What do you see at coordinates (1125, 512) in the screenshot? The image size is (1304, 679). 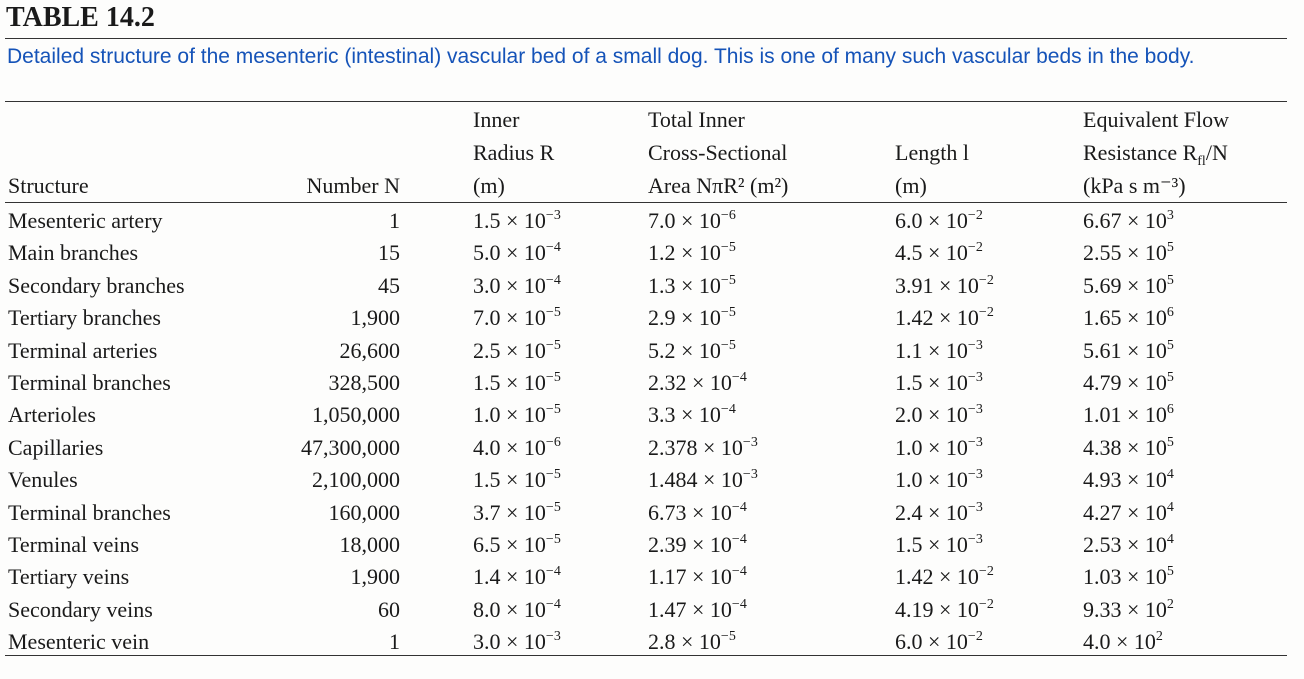 I see `mantissa: 4.27 × 10` at bounding box center [1125, 512].